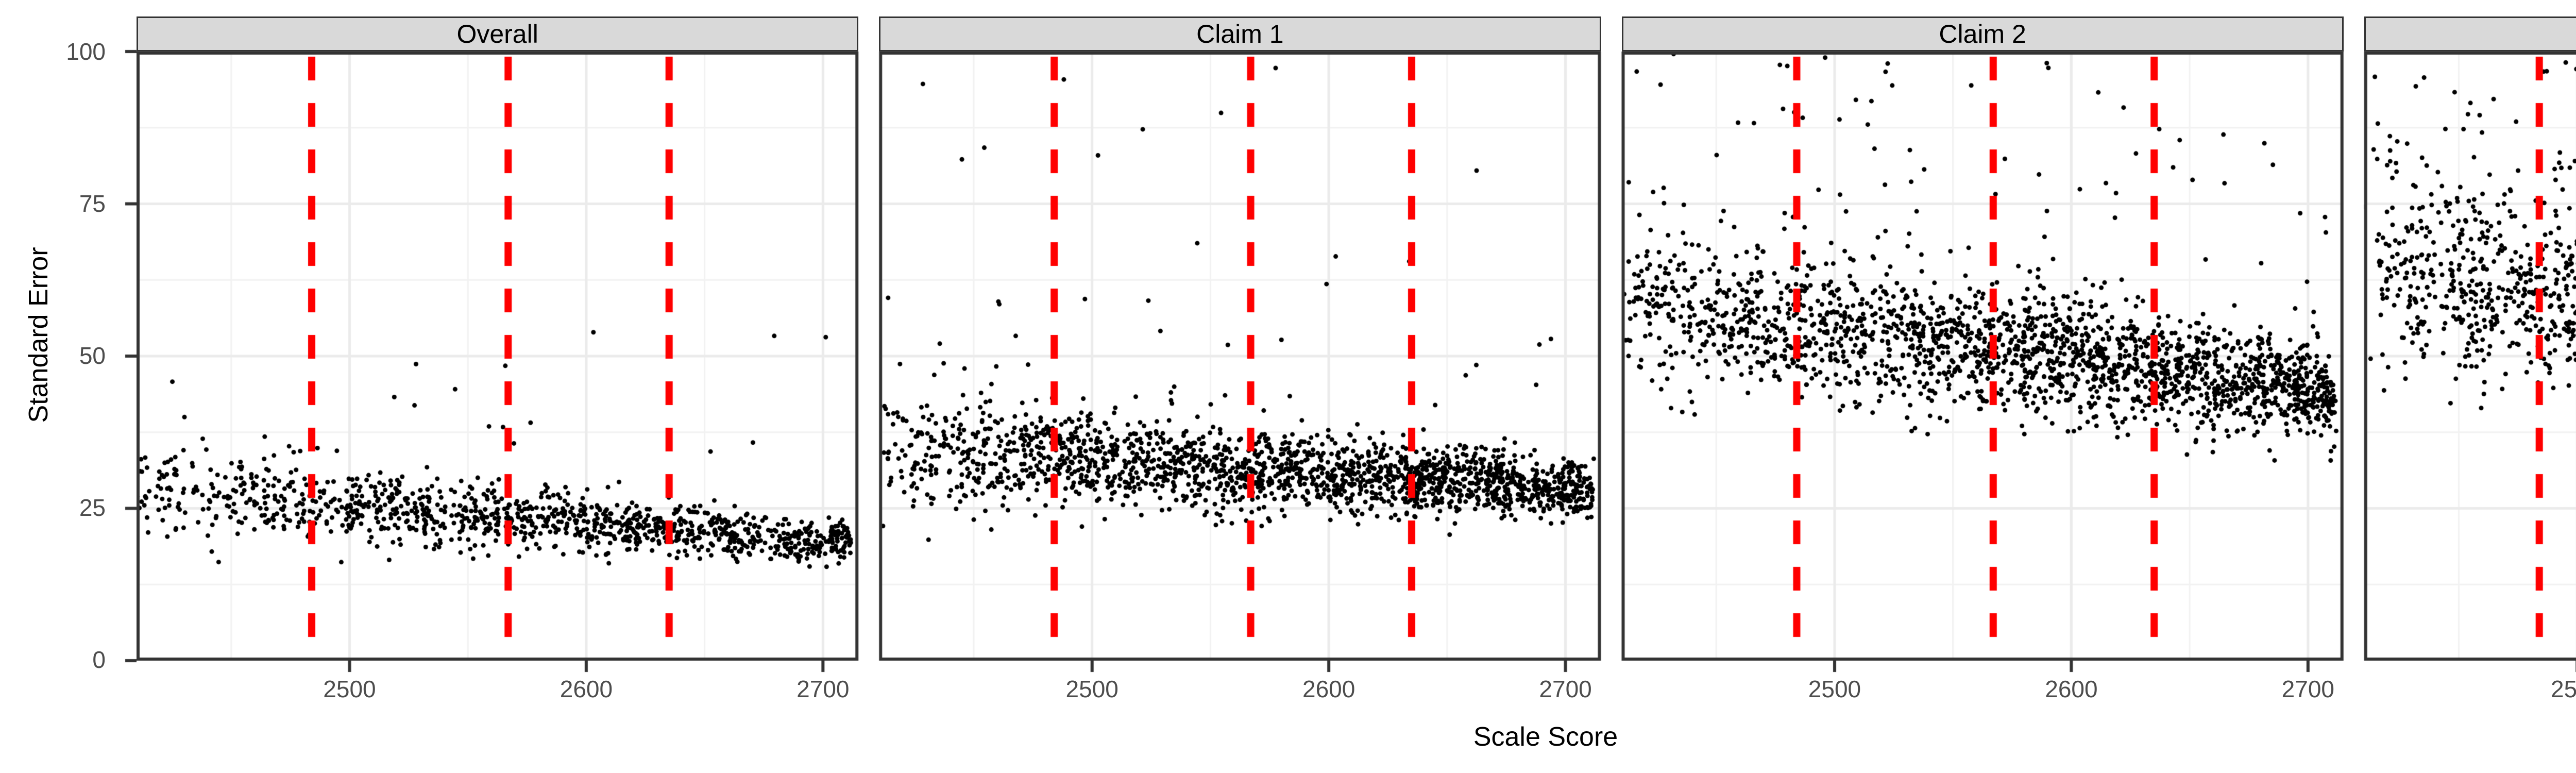 The height and width of the screenshot is (773, 2576). I want to click on panel-strip-overall: Overall, so click(498, 34).